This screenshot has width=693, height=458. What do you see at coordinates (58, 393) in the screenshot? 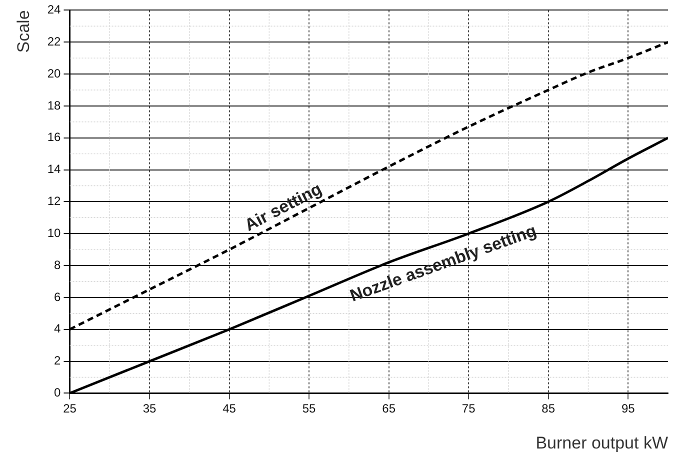
I see `y-tick-label: 0` at bounding box center [58, 393].